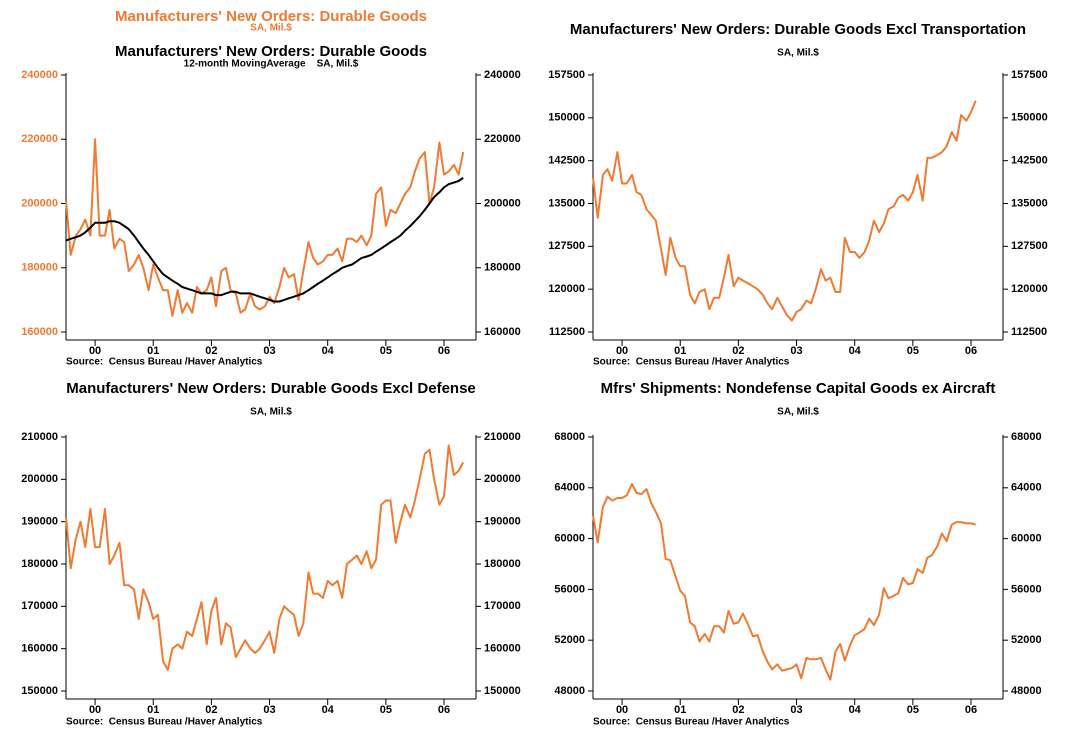 Image resolution: width=1067 pixels, height=730 pixels. What do you see at coordinates (566, 75) in the screenshot?
I see `y-tick-label: 157500` at bounding box center [566, 75].